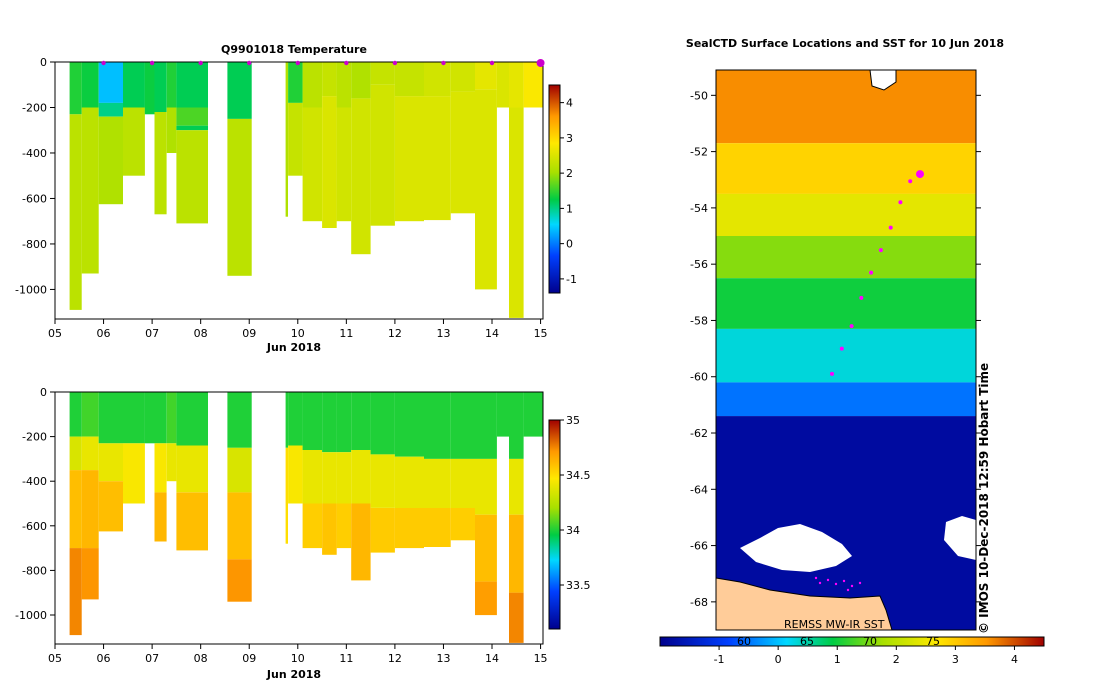 This screenshot has height=700, width=1099. What do you see at coordinates (43, 392) in the screenshot?
I see `y-tick-label: 0` at bounding box center [43, 392].